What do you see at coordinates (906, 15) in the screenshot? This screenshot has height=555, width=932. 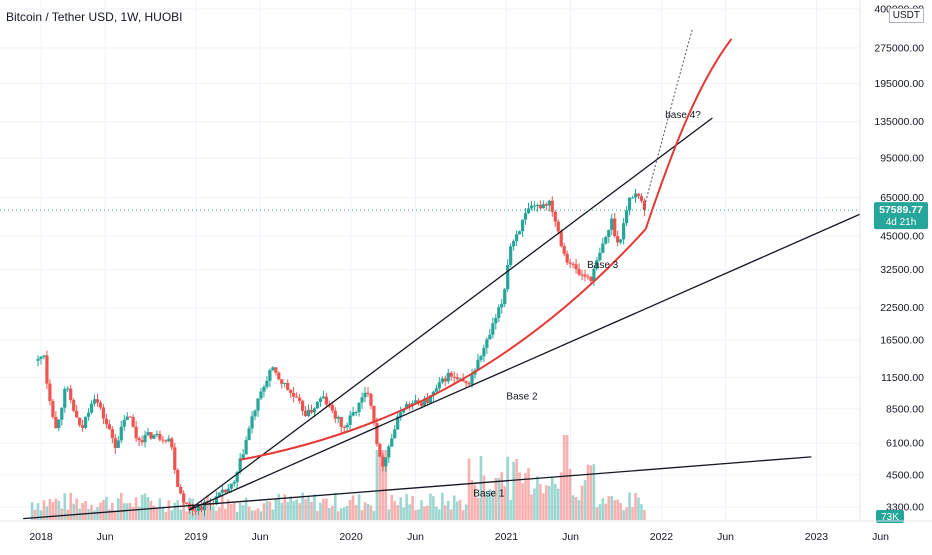 I see `currency-badge: USDT` at bounding box center [906, 15].